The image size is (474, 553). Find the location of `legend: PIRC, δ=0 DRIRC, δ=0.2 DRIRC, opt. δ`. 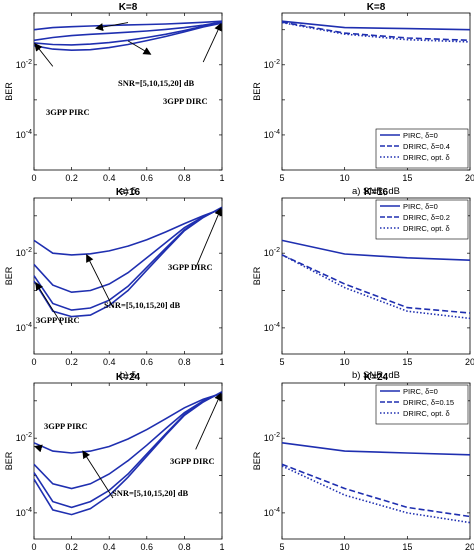

legend: PIRC, δ=0 DRIRC, δ=0.2 DRIRC, opt. δ is located at coordinates (422, 219).